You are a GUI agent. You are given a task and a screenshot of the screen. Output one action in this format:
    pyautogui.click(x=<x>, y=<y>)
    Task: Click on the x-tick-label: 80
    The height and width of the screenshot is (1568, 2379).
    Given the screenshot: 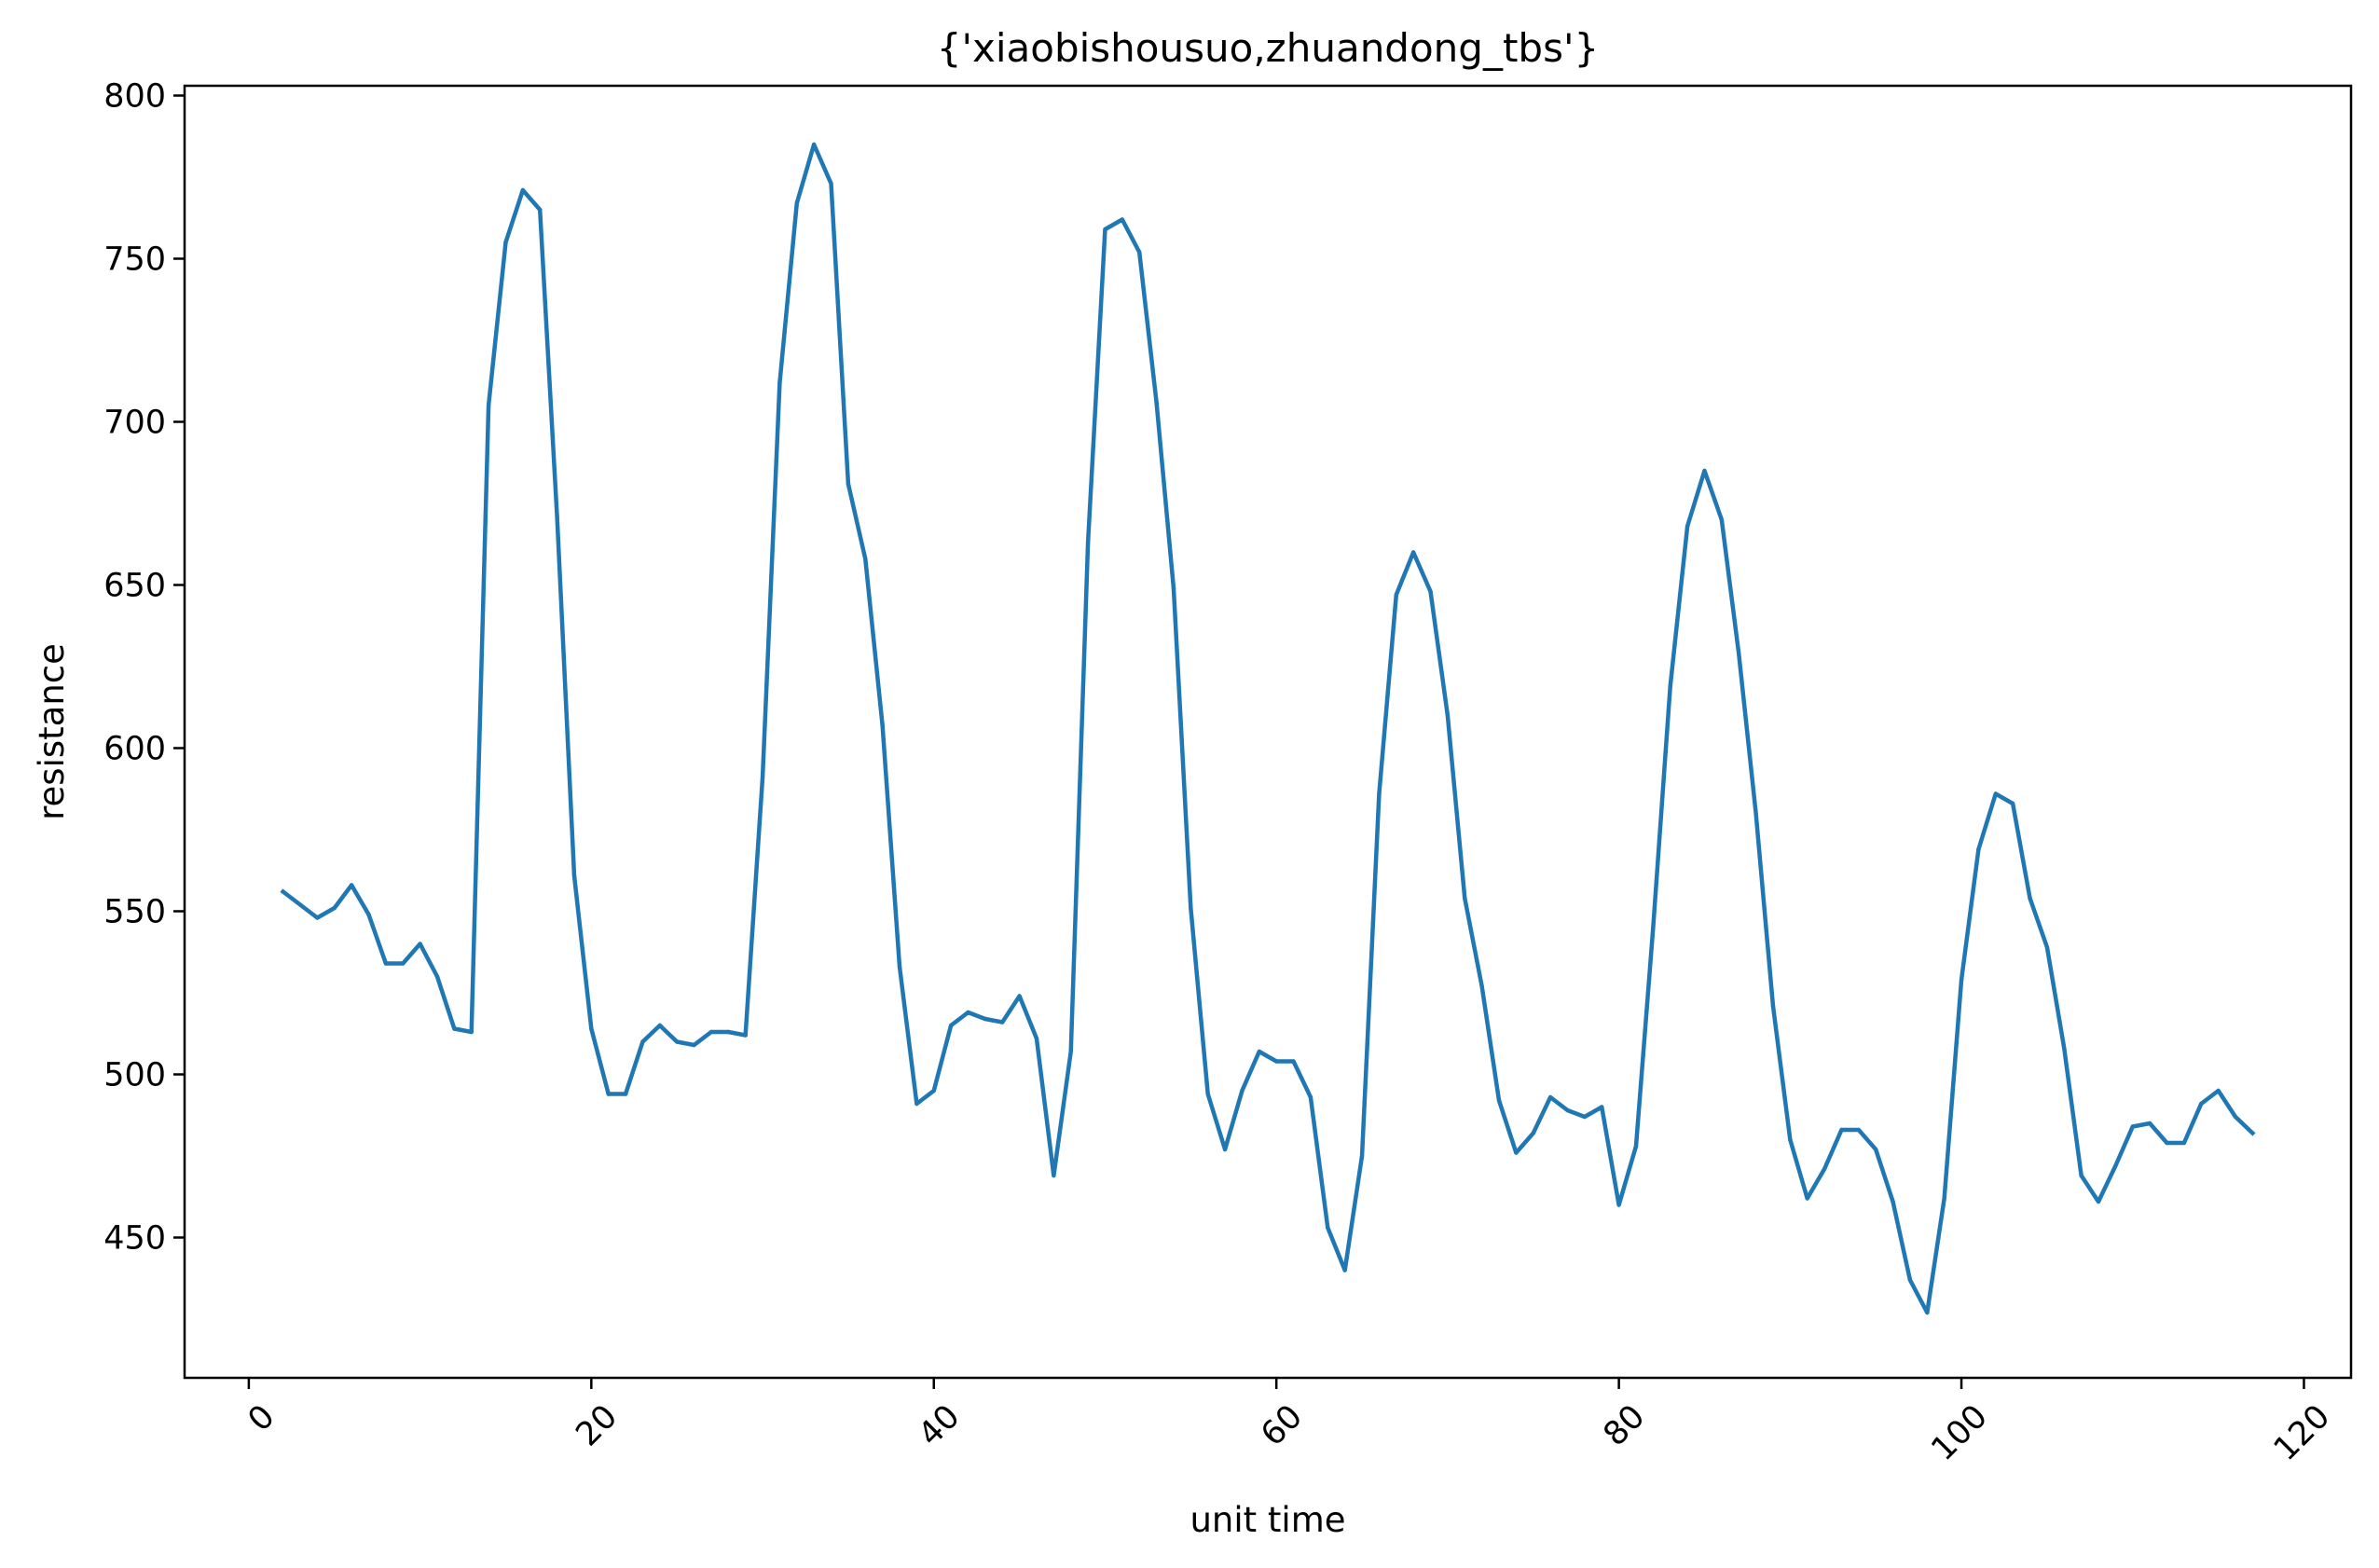 What is the action you would take?
    pyautogui.click(x=1625, y=1426)
    